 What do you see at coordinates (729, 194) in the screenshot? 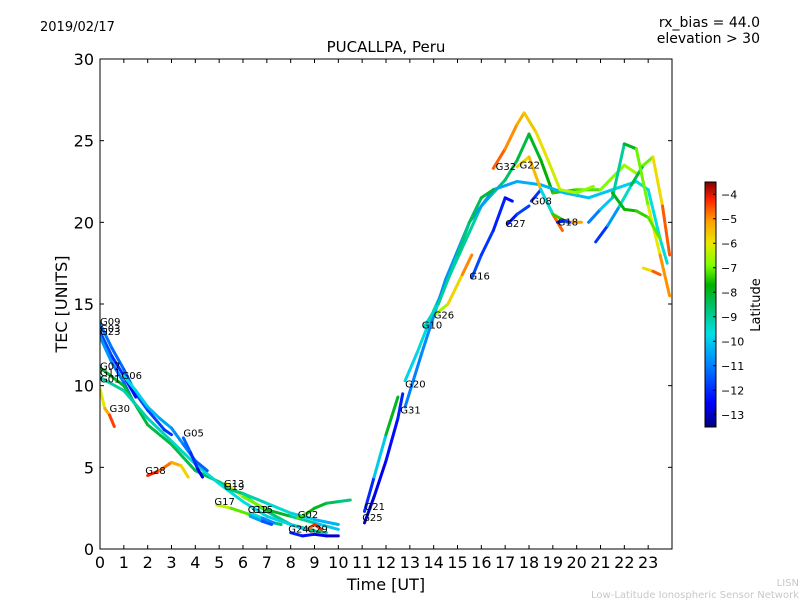
I see `colorbar-tick-label: −4` at bounding box center [729, 194].